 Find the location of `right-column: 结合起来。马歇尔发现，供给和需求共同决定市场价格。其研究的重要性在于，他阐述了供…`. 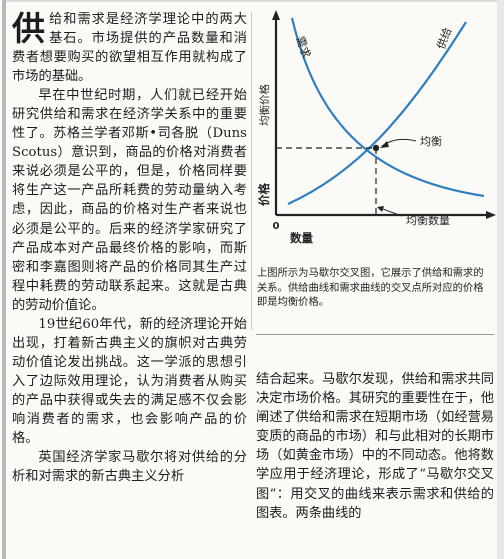

right-column: 结合起来。马歇尔发现，供给和需求共同决定市场价格。其研究的重要性在于，他阐述了供… is located at coordinates (375, 446).